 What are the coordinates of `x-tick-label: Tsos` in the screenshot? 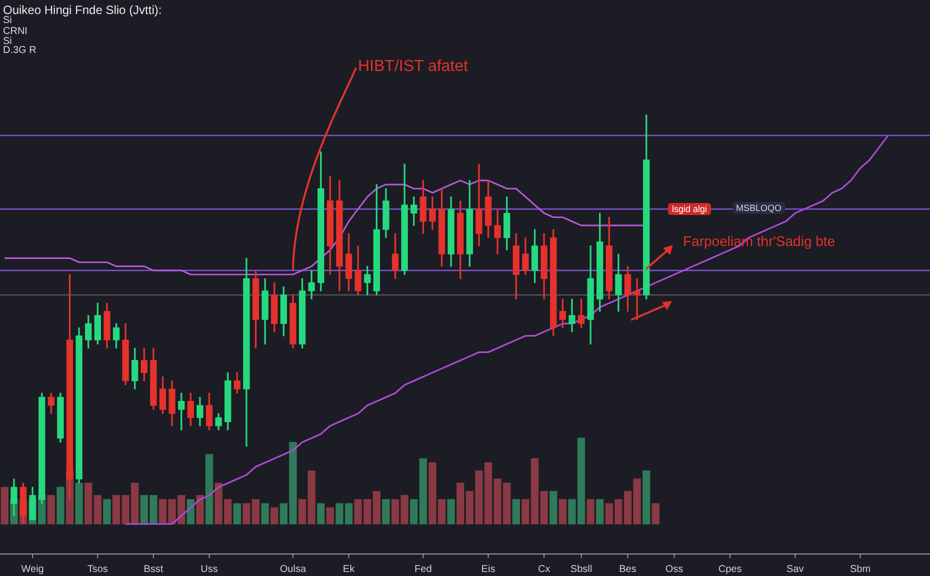 It's located at (97, 569).